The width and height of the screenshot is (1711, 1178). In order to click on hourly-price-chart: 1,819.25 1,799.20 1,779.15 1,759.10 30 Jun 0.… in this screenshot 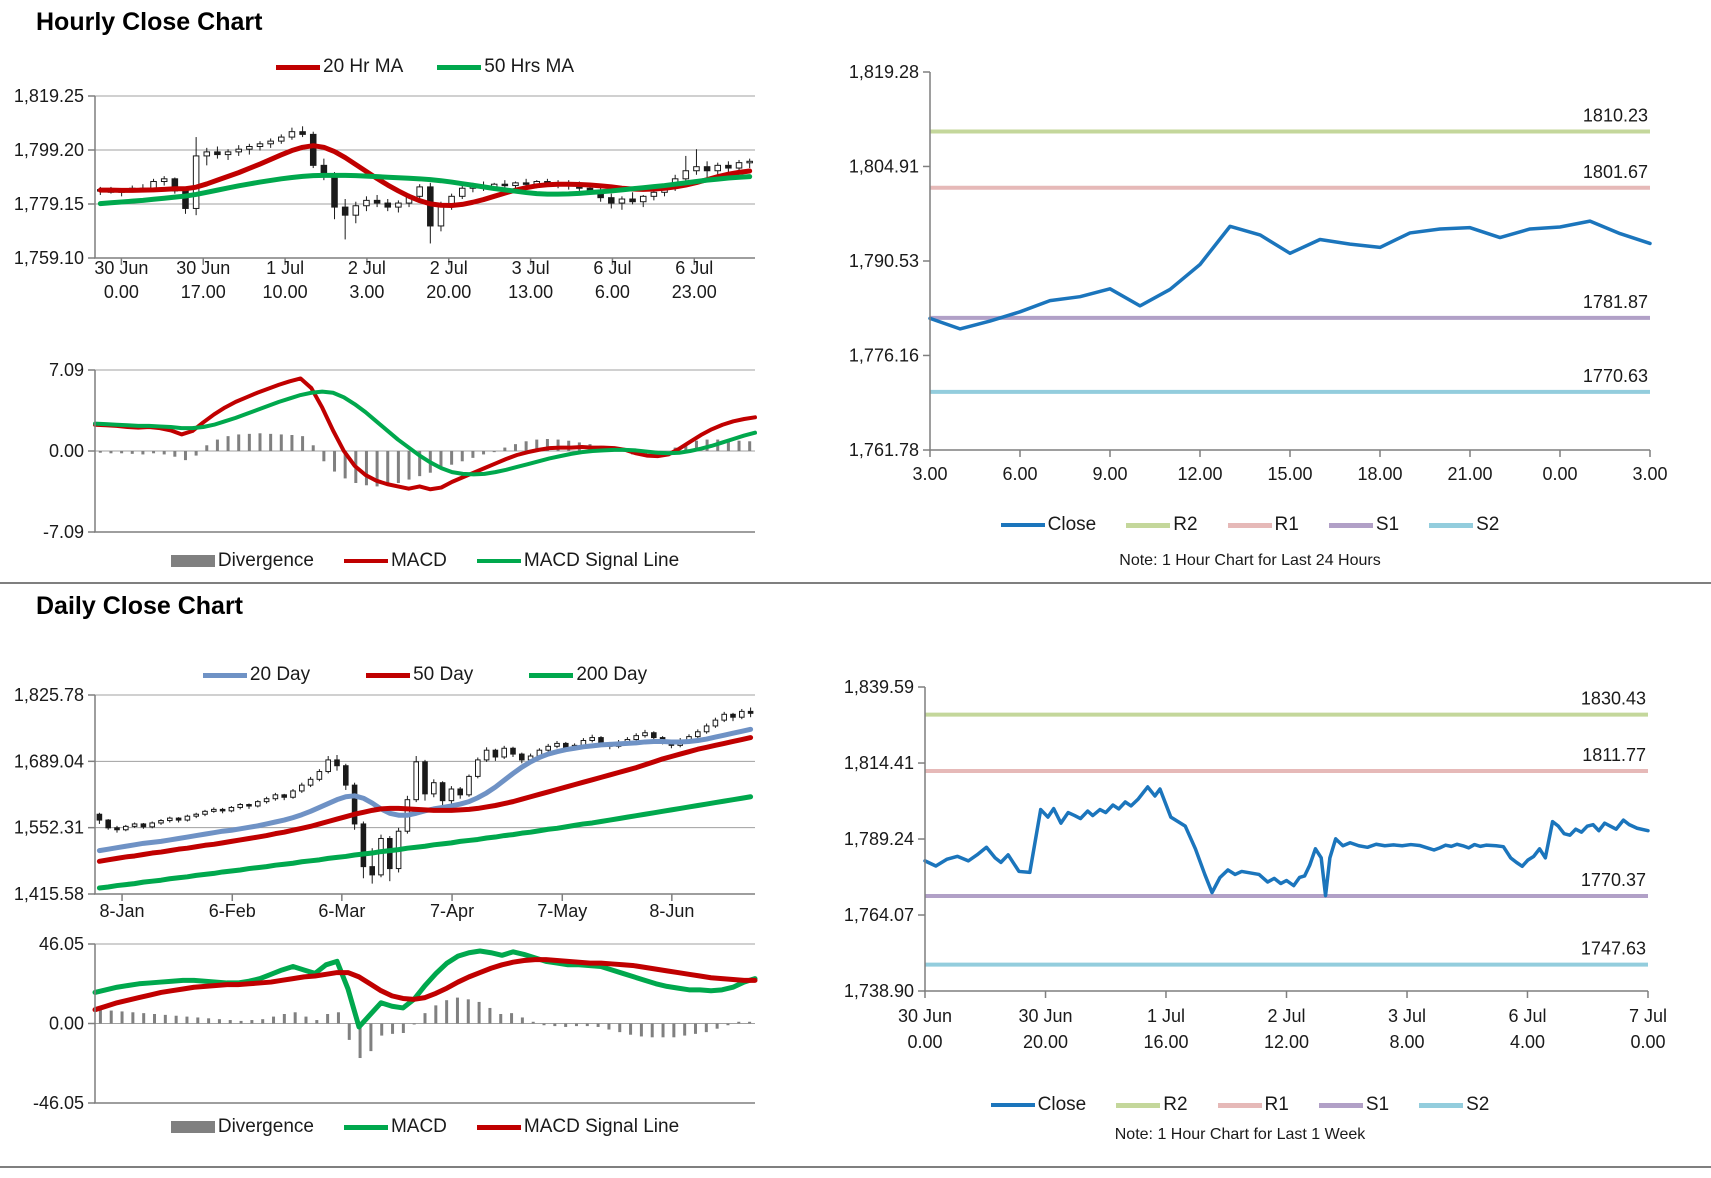, I will do `click(384, 194)`.